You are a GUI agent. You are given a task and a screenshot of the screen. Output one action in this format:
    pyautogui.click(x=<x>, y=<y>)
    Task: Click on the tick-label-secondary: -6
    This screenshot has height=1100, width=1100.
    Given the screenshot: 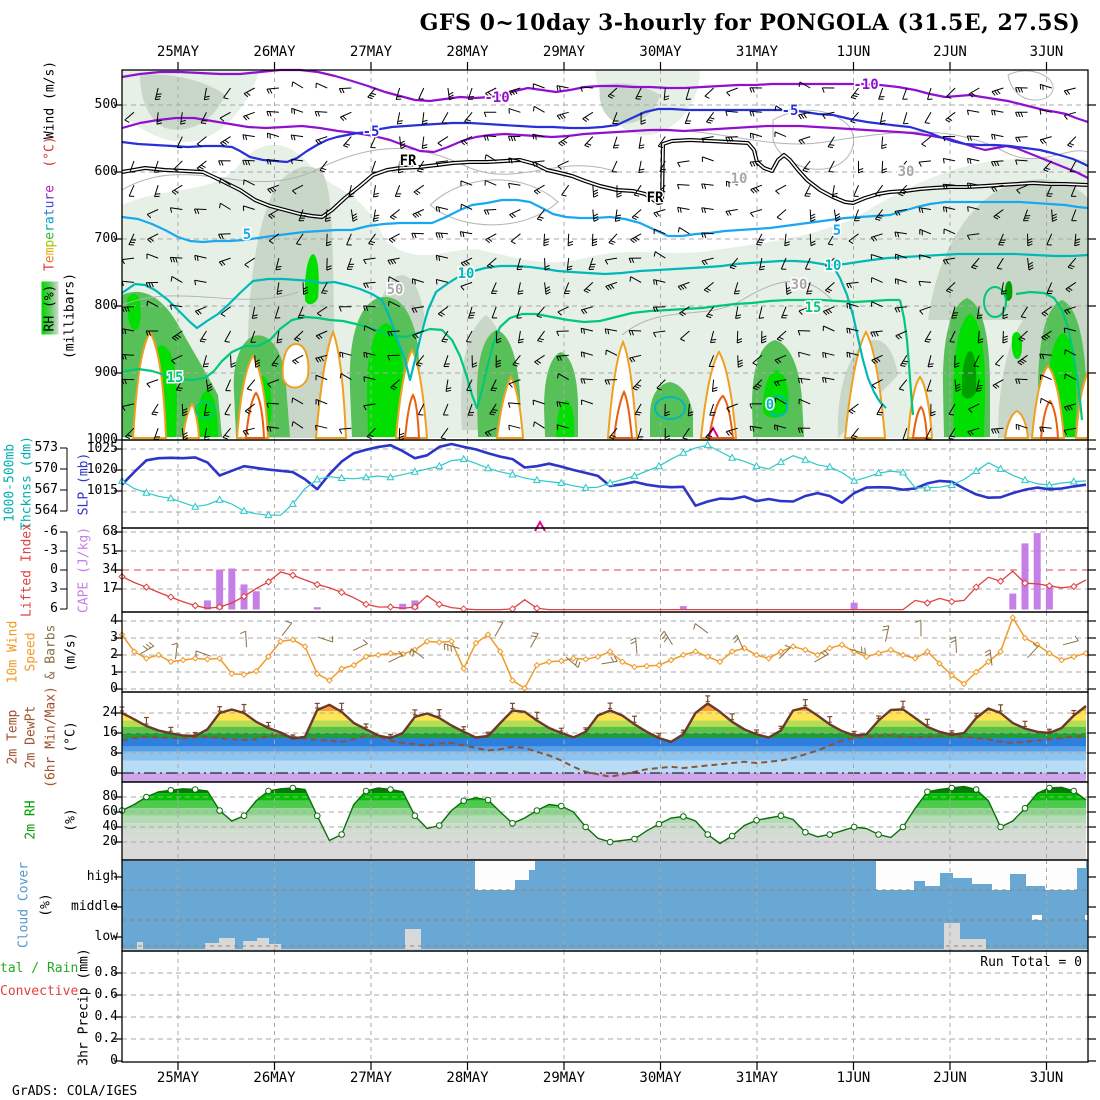 What is the action you would take?
    pyautogui.click(x=50, y=531)
    